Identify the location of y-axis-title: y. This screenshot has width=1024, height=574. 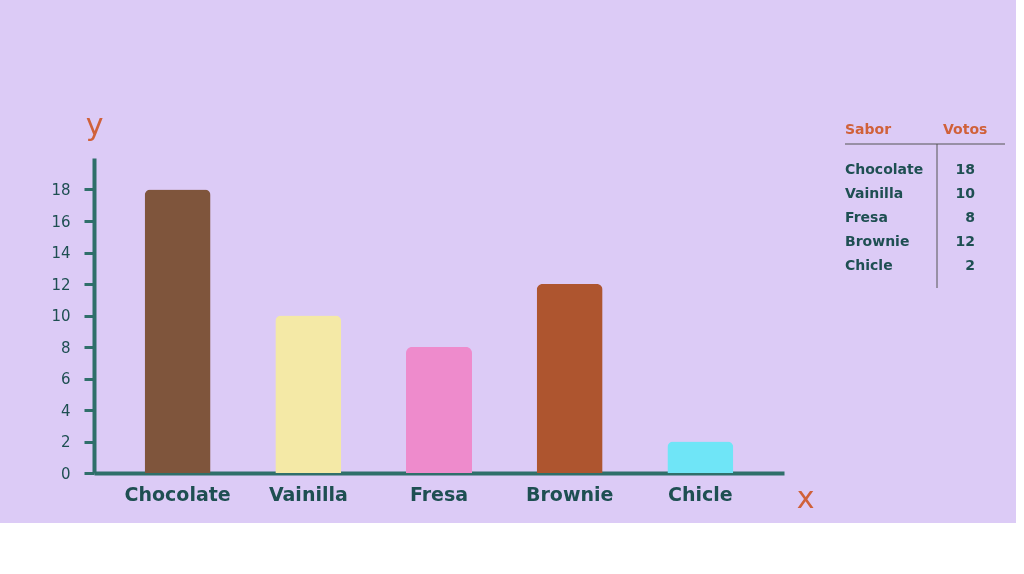
(94, 124).